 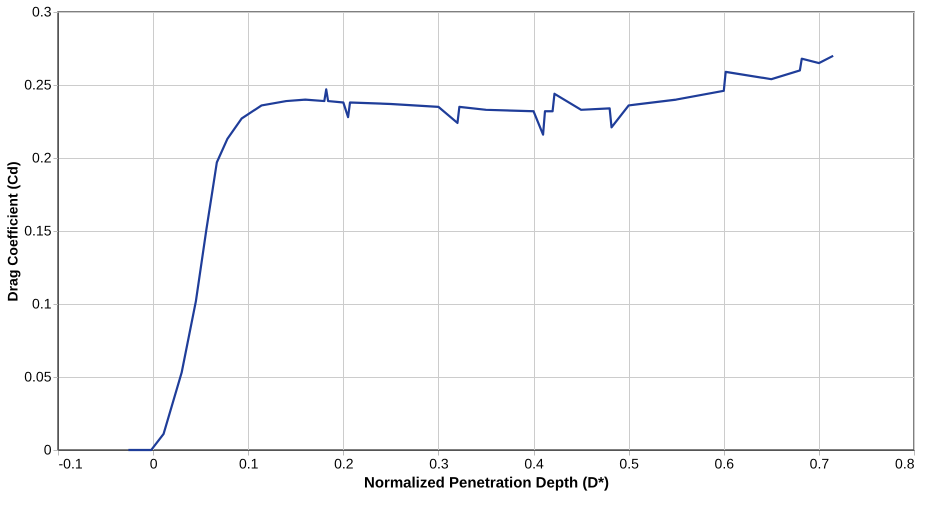 I want to click on x-tick-label: 0.7, so click(x=820, y=464).